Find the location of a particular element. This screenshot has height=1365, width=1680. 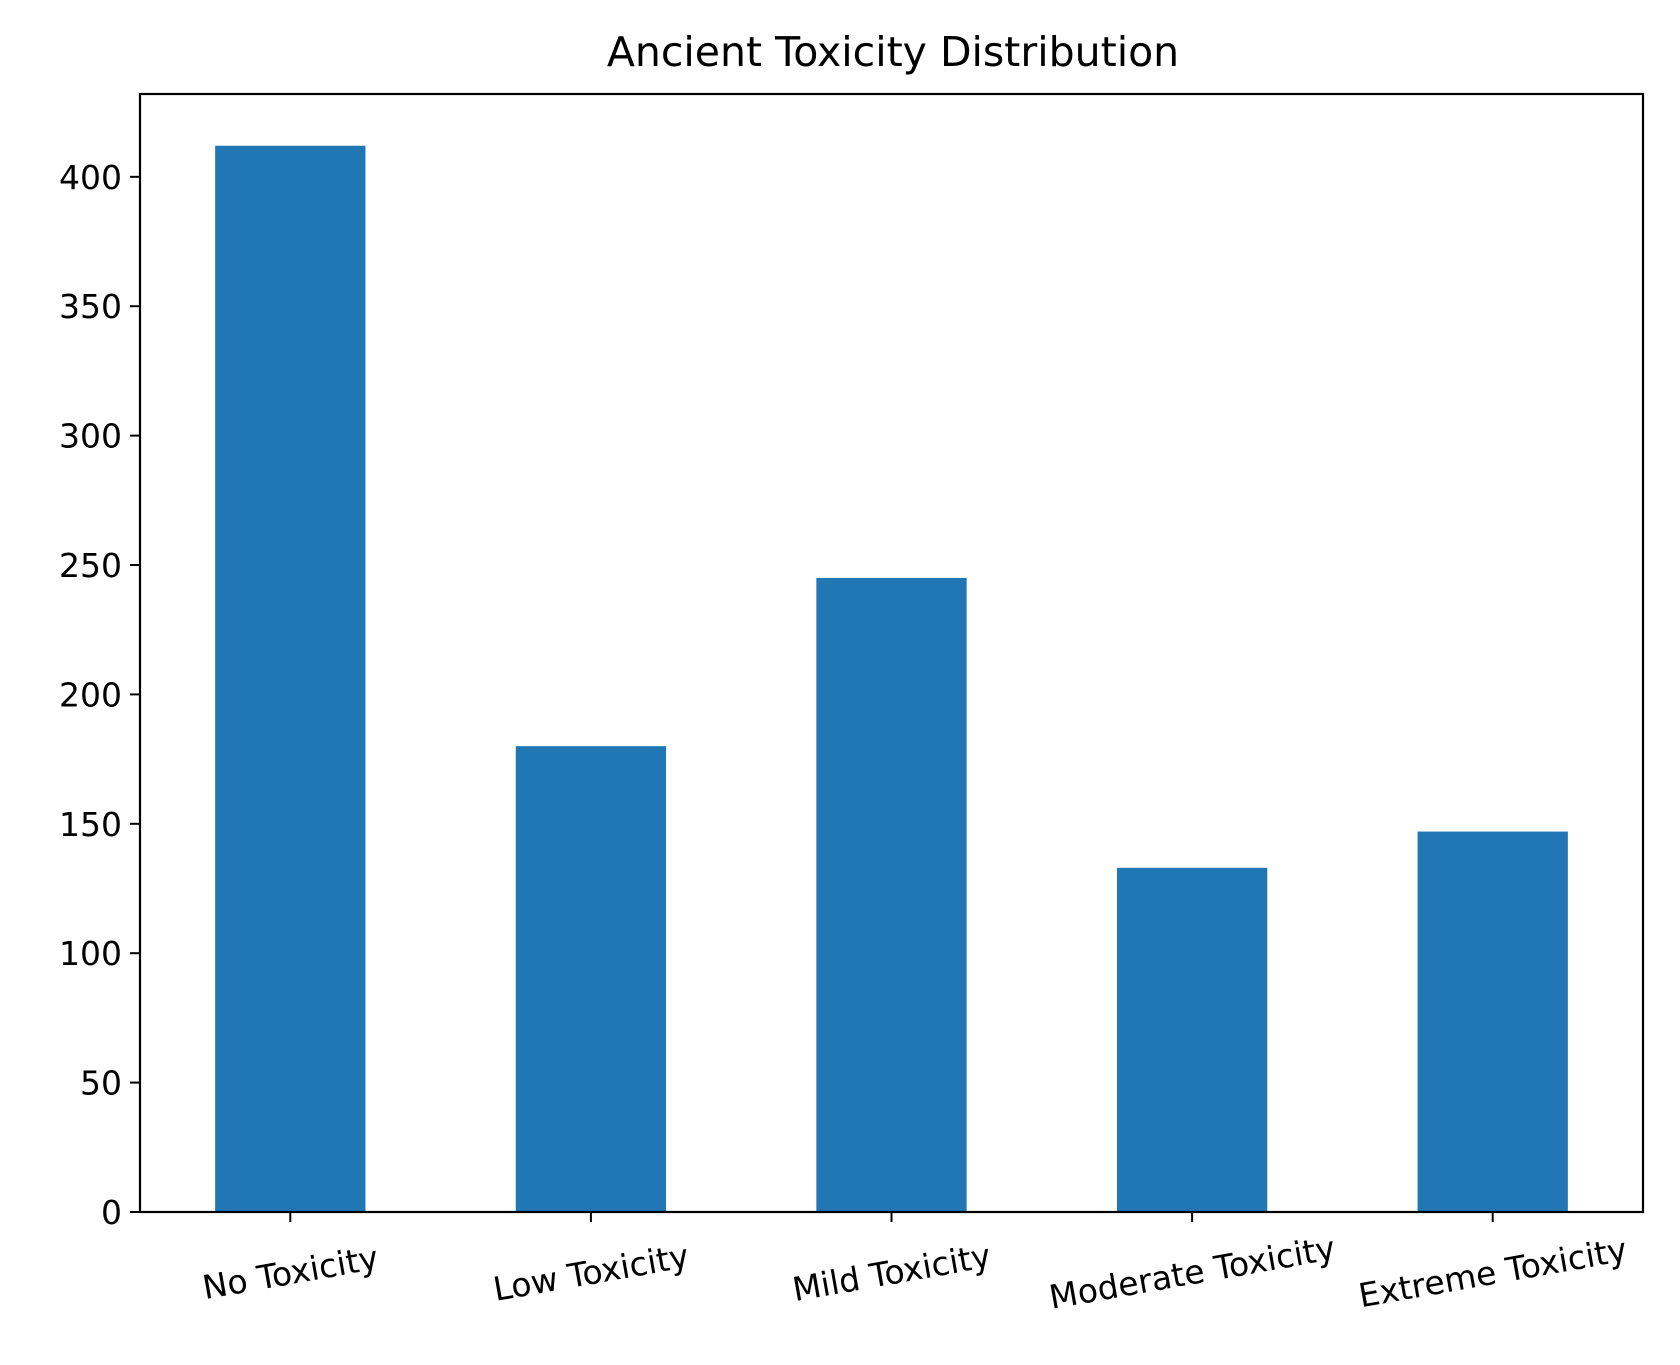

y-tick-label: 350 is located at coordinates (90, 306).